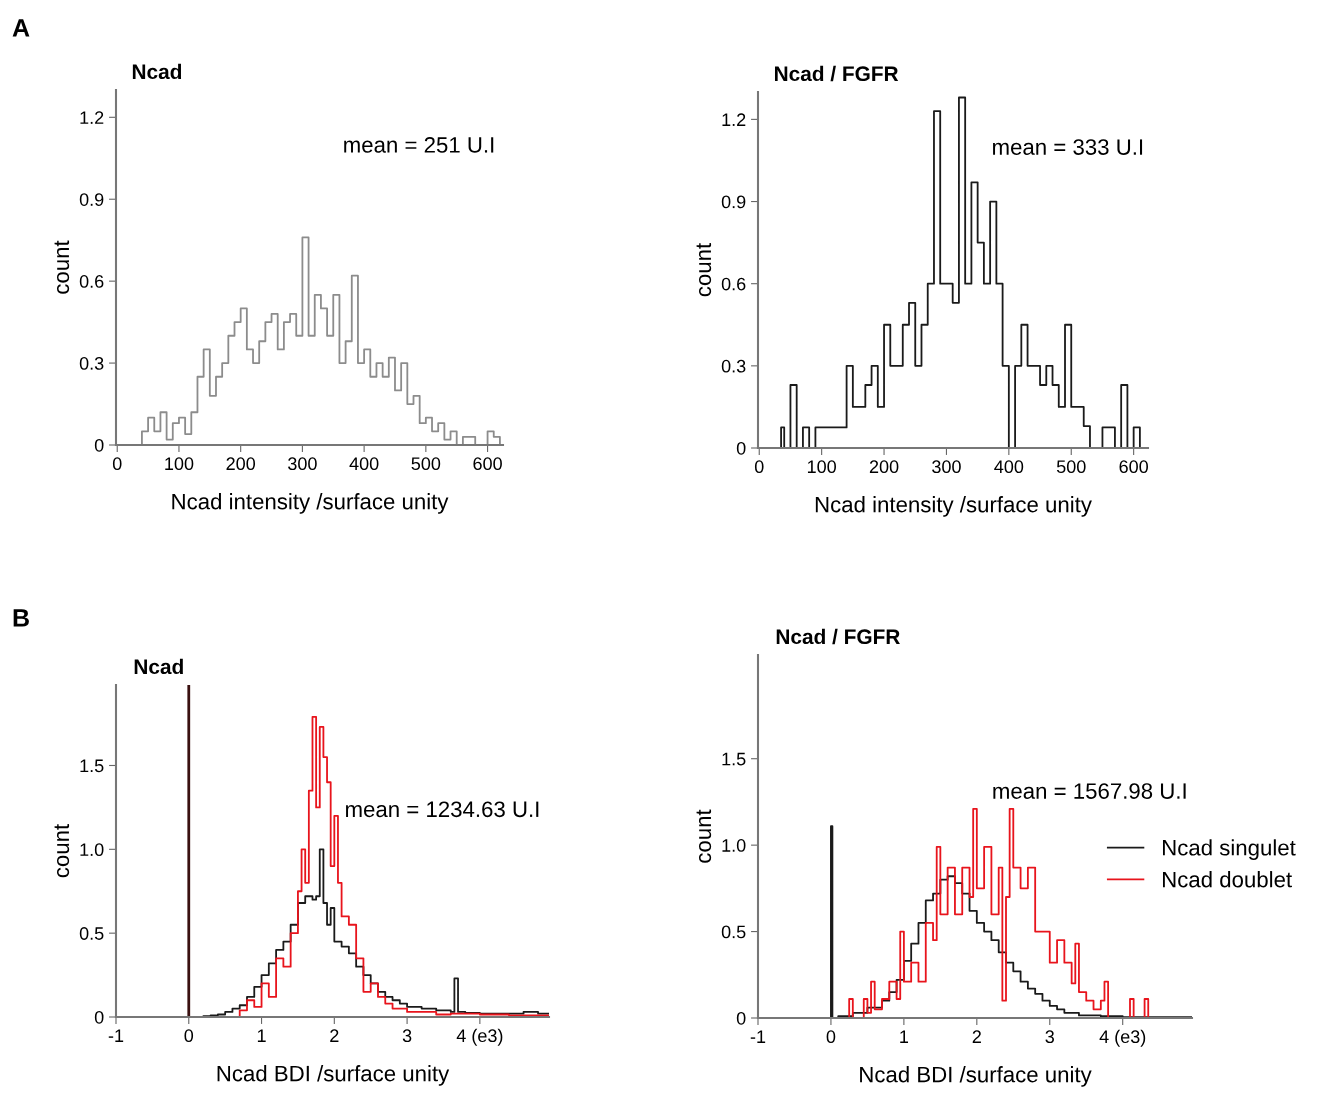 Image resolution: width=1342 pixels, height=1098 pixels. I want to click on text: A, so click(21, 28).